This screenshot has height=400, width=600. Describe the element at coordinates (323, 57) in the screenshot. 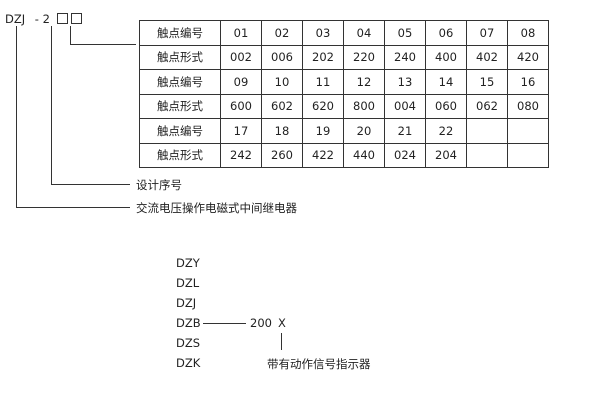

I see `table-cell: 202` at that location.